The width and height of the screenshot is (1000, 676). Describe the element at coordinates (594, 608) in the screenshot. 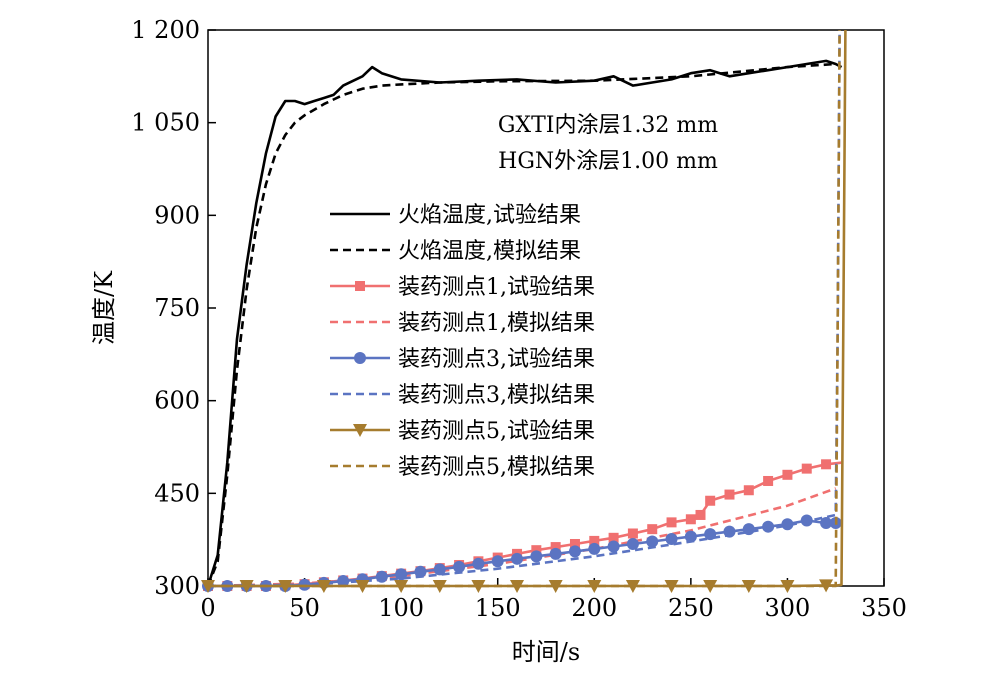

I see `x-tick-label: 200` at that location.